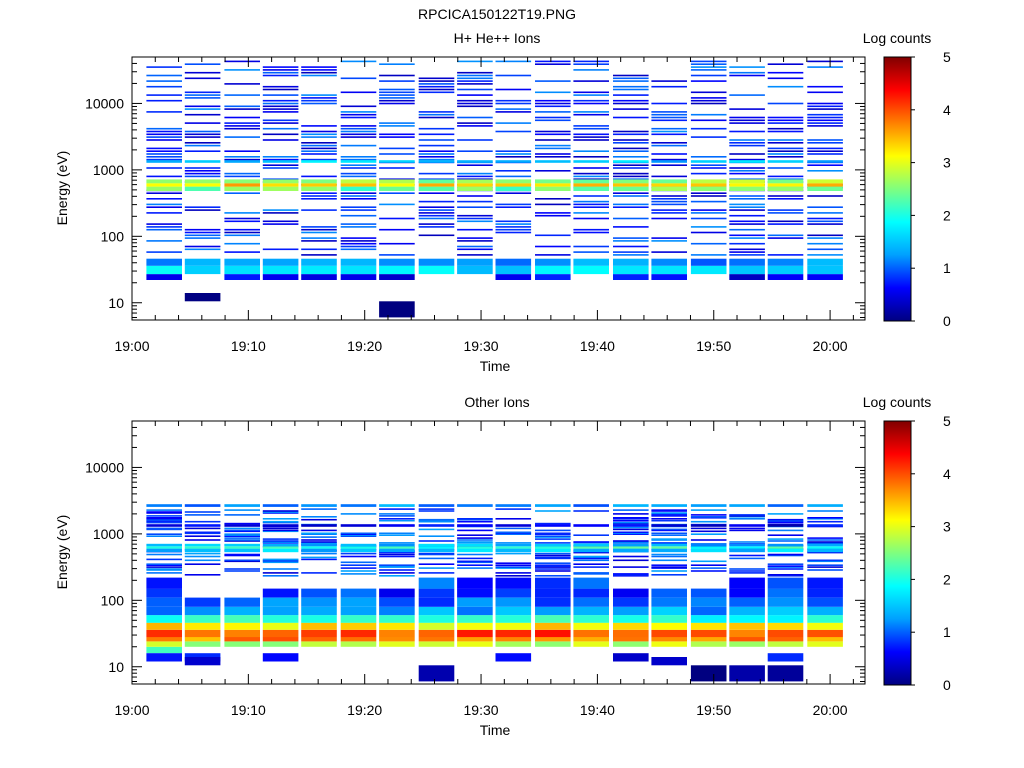 The height and width of the screenshot is (768, 1024). Describe the element at coordinates (248, 710) in the screenshot. I see `x-tick-label: 19:10` at that location.